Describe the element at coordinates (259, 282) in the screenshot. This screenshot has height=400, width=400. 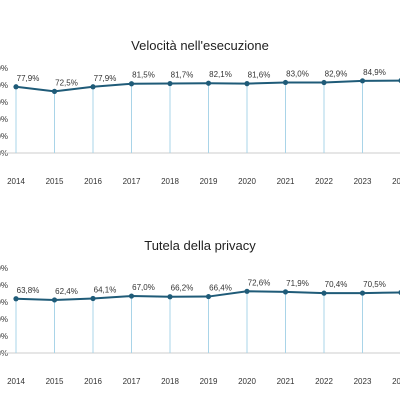
I see `data-label: 72,6%` at that location.